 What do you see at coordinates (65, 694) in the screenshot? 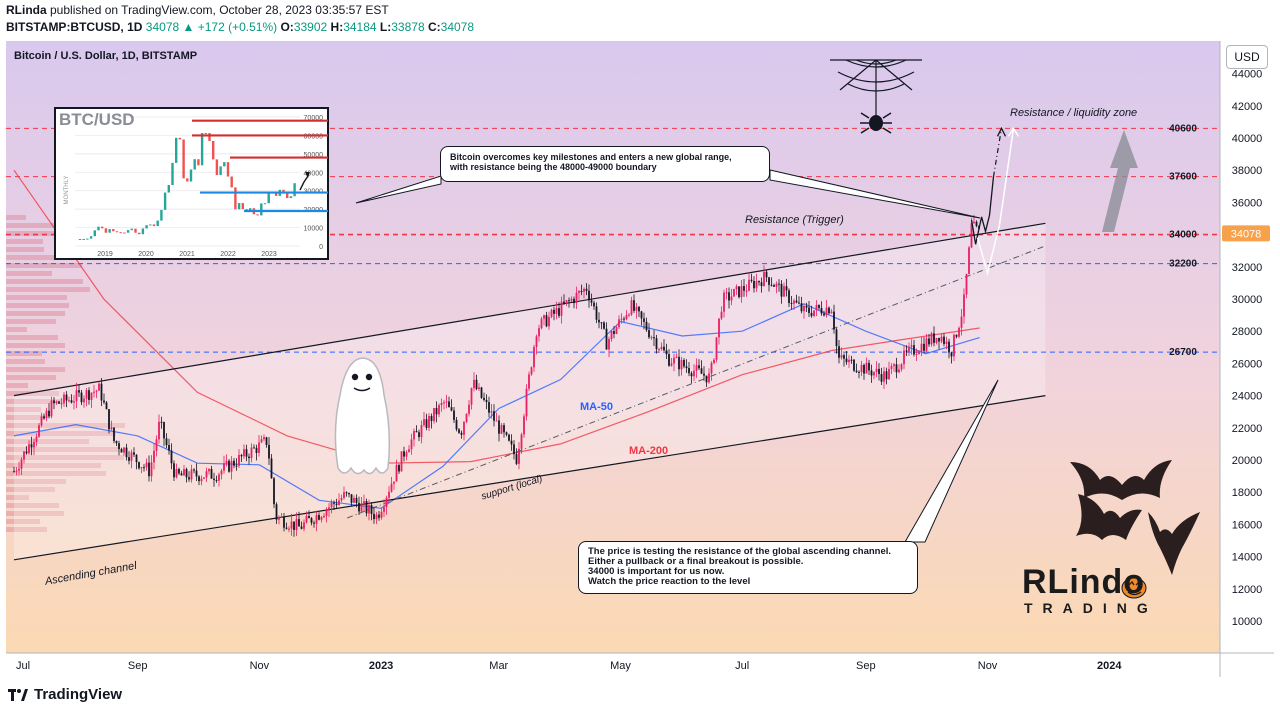
I see `tradingview-footer: TradingView` at bounding box center [65, 694].